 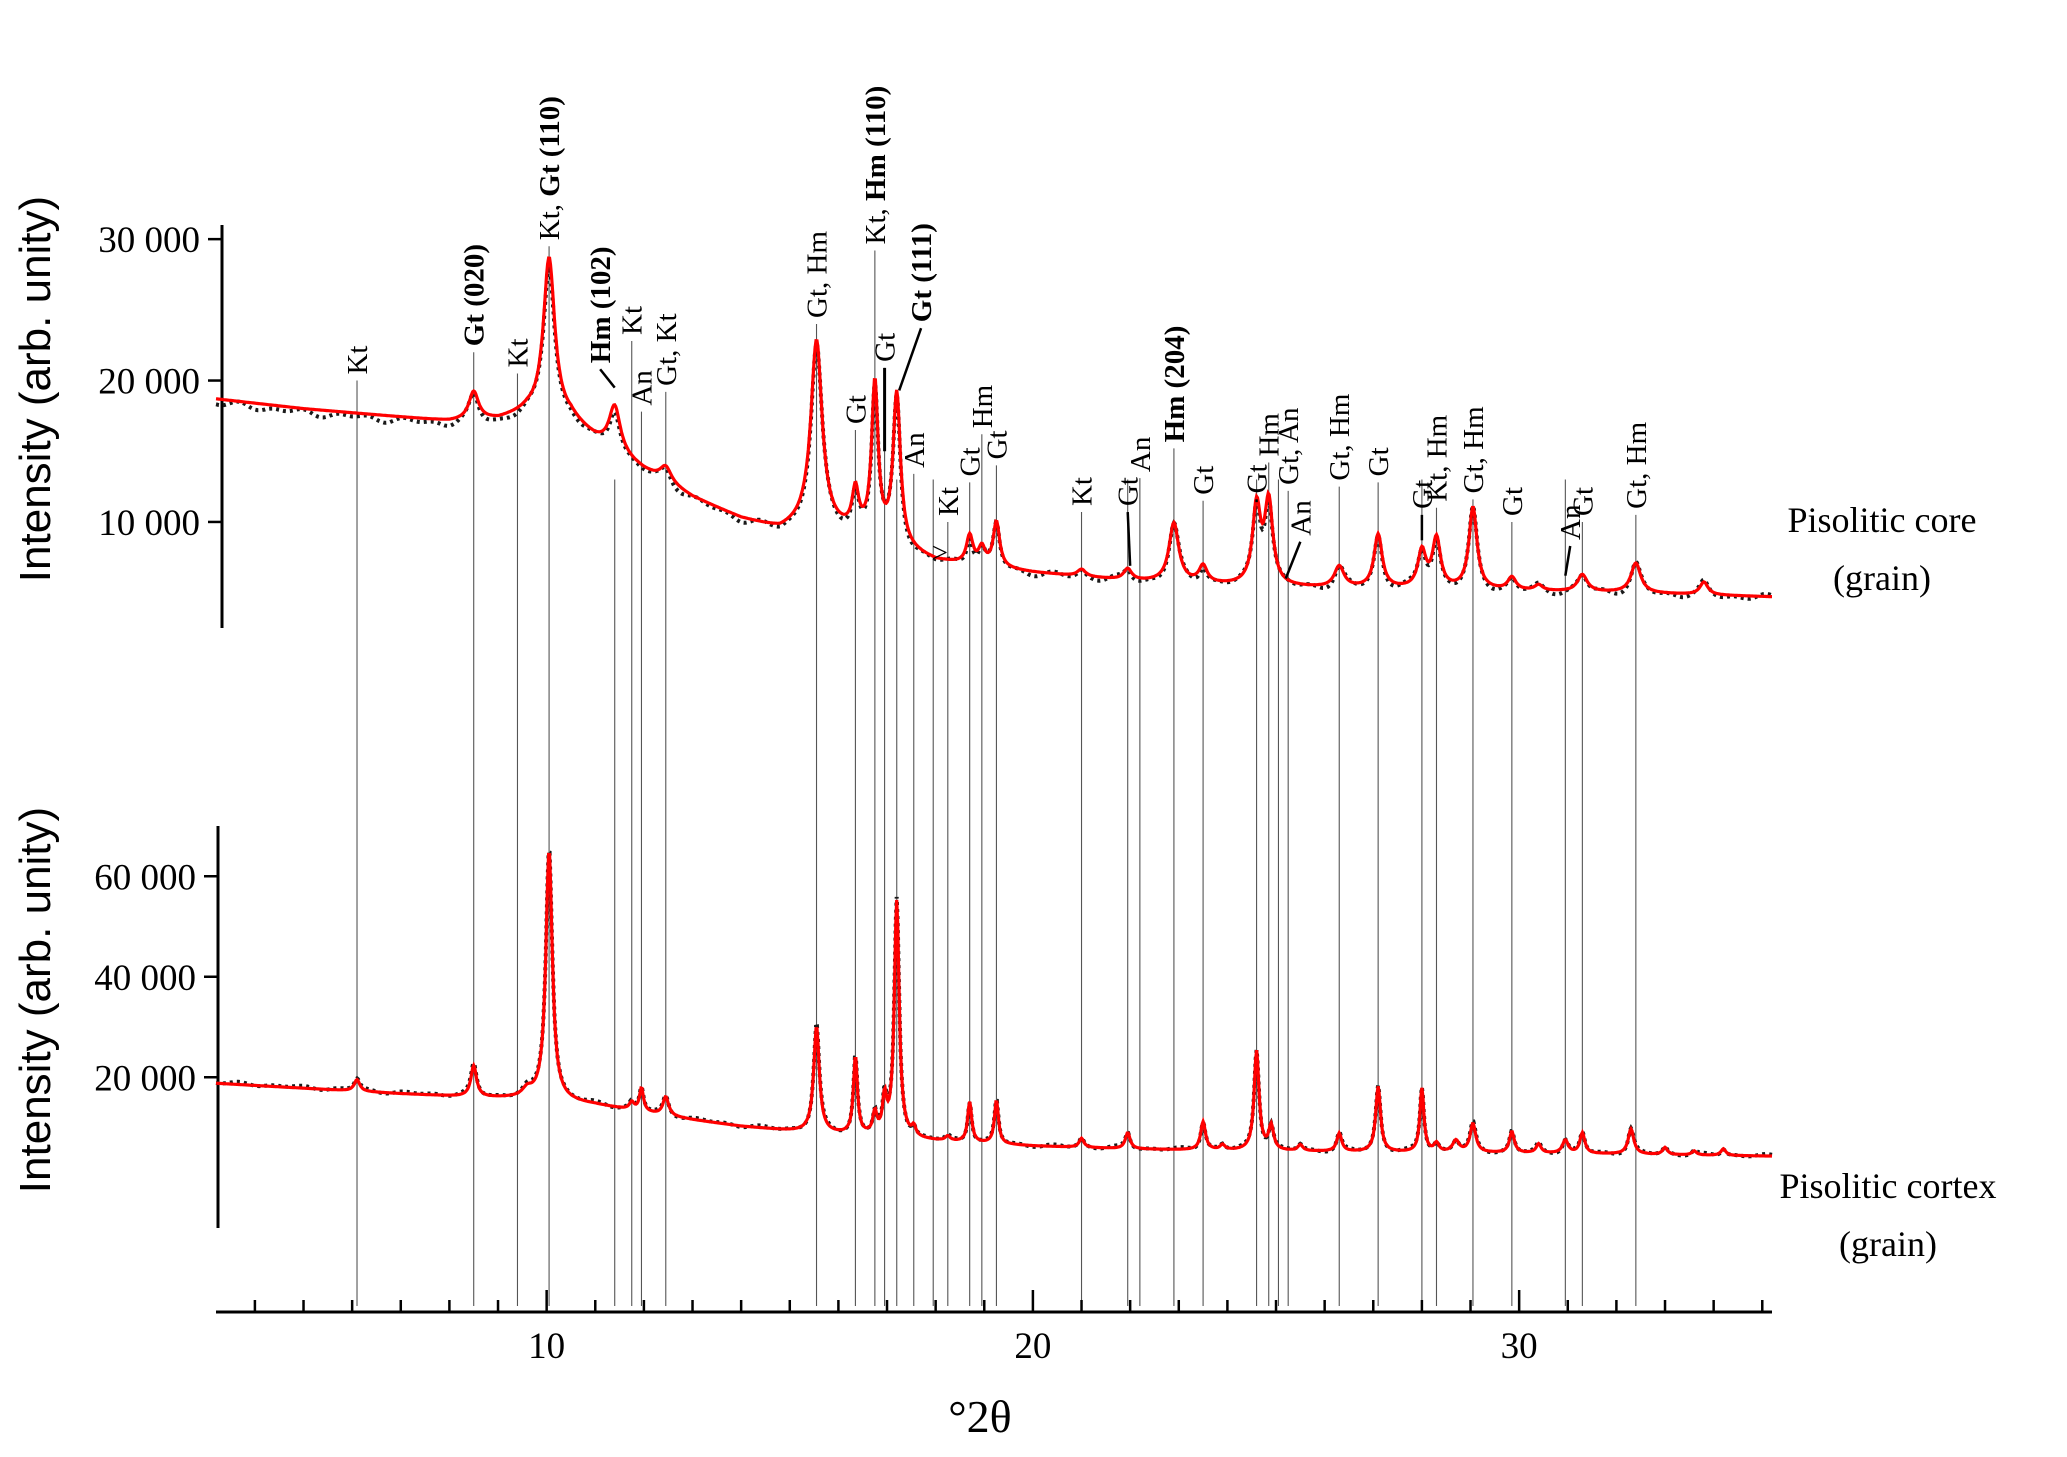 I want to click on peak-label-18: Kt, so click(x=1083, y=491).